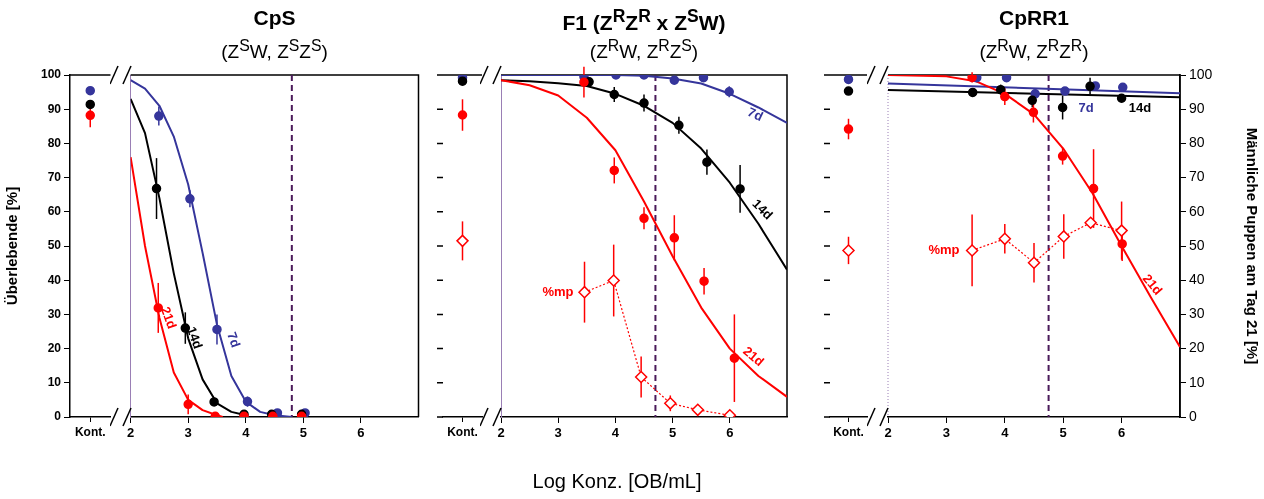 The width and height of the screenshot is (1264, 499). What do you see at coordinates (274, 50) in the screenshot?
I see `chart-subtitle: (Z$^{S}$W, Z$^{S}$Z$^{S}$)` at bounding box center [274, 50].